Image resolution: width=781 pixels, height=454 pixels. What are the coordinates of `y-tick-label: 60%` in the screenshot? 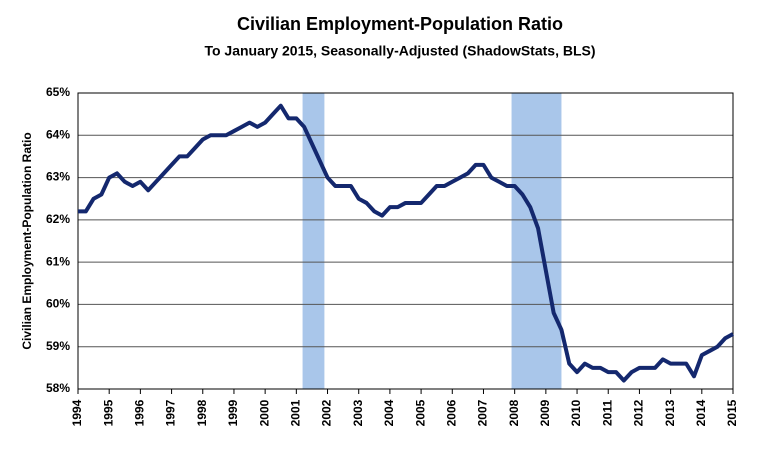 It's located at (58, 304).